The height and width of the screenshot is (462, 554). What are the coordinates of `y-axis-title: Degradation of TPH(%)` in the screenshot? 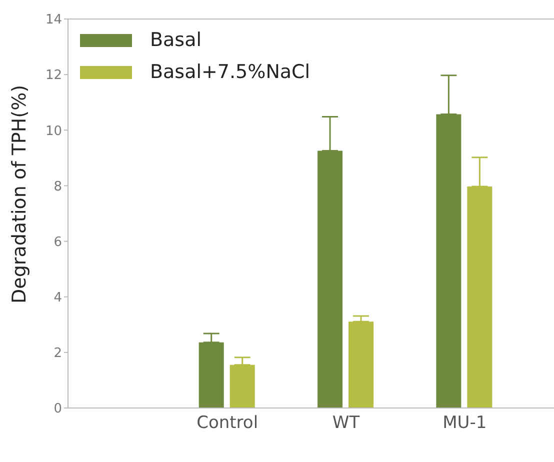 It's located at (19, 194).